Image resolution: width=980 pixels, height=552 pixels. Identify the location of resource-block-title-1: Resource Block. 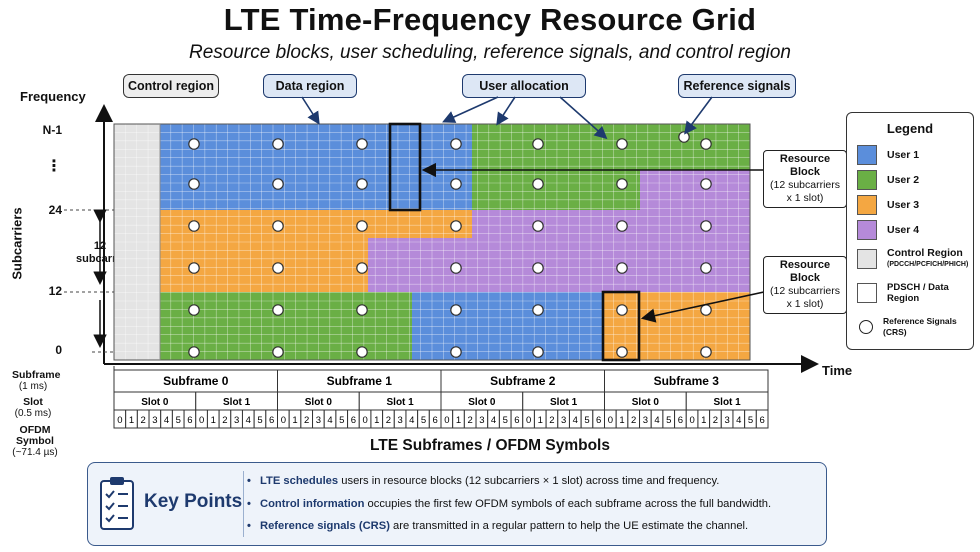
(805, 165).